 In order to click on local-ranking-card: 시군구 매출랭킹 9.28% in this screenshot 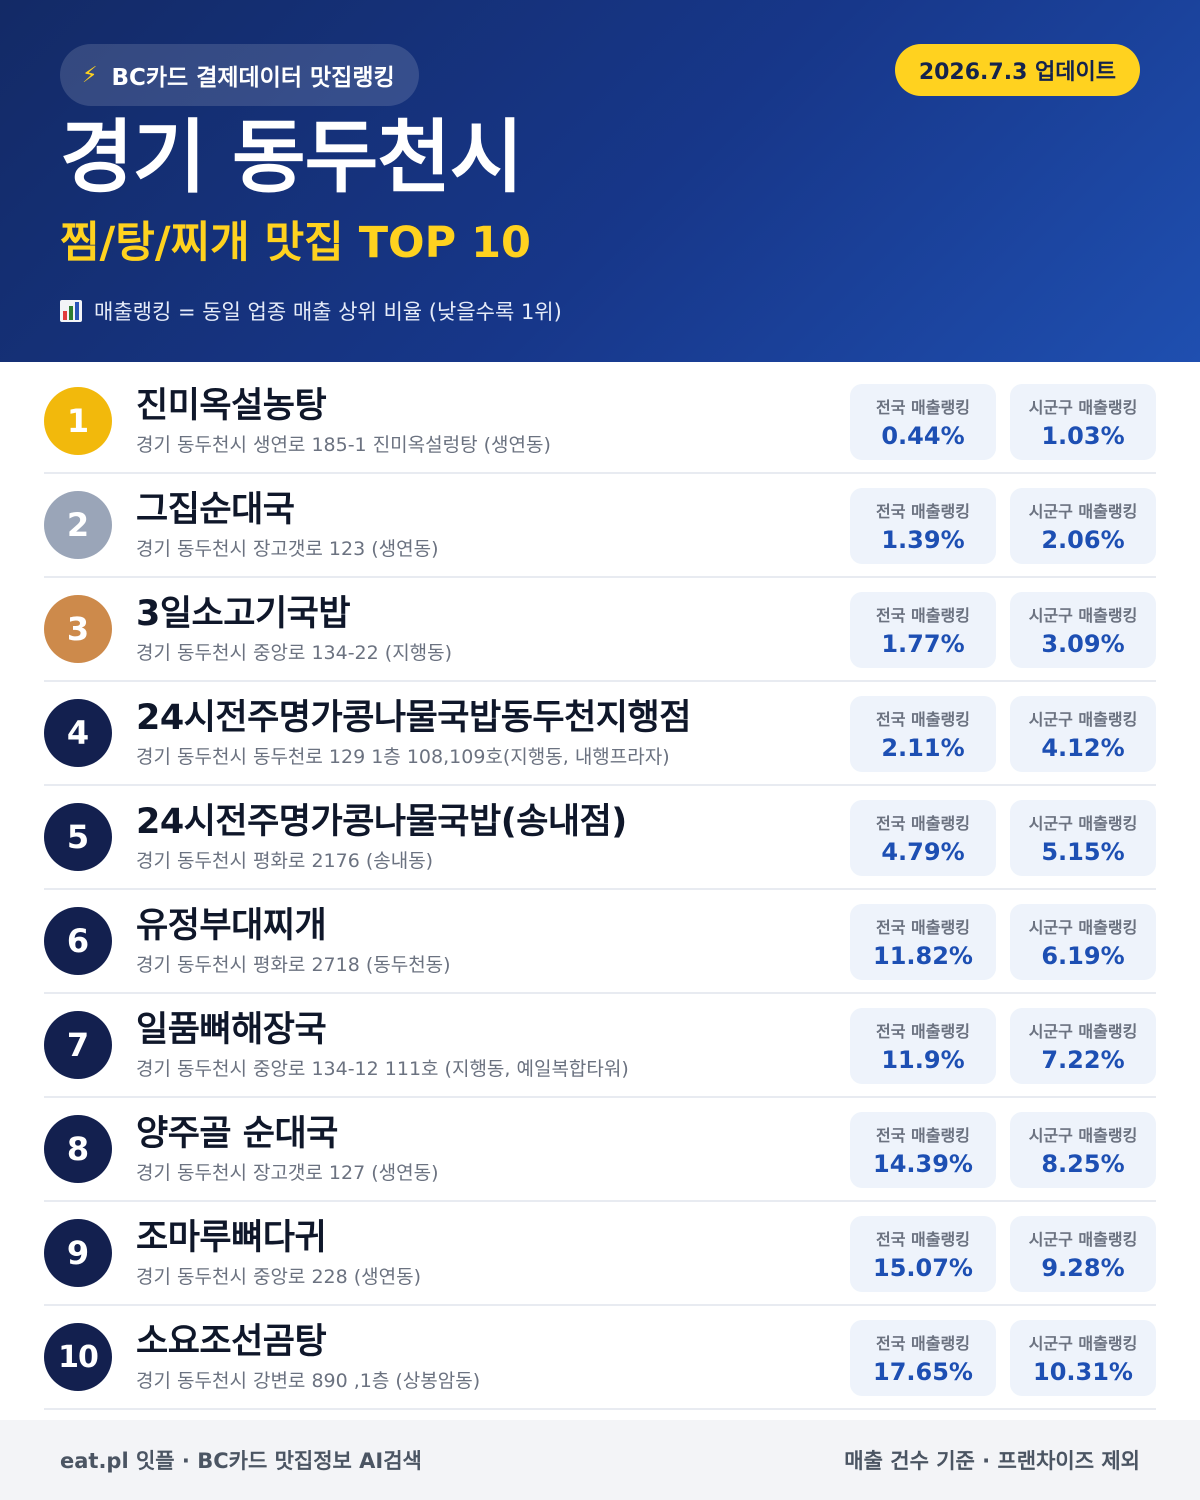, I will do `click(1083, 1254)`.